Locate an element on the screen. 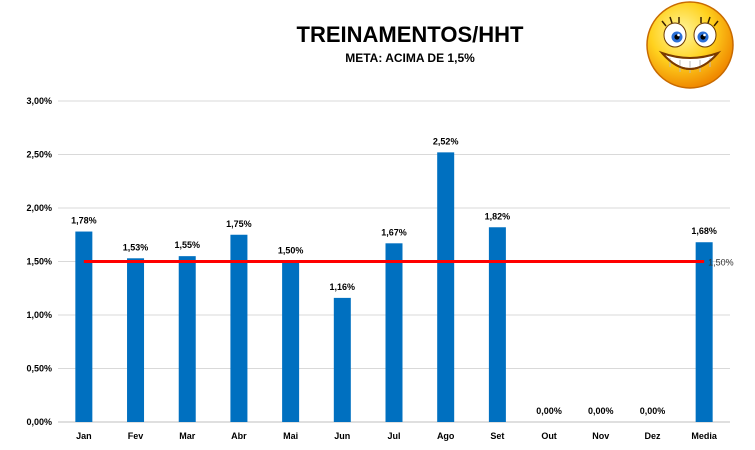 The image size is (755, 450). x-tick-label: Dez is located at coordinates (652, 436).